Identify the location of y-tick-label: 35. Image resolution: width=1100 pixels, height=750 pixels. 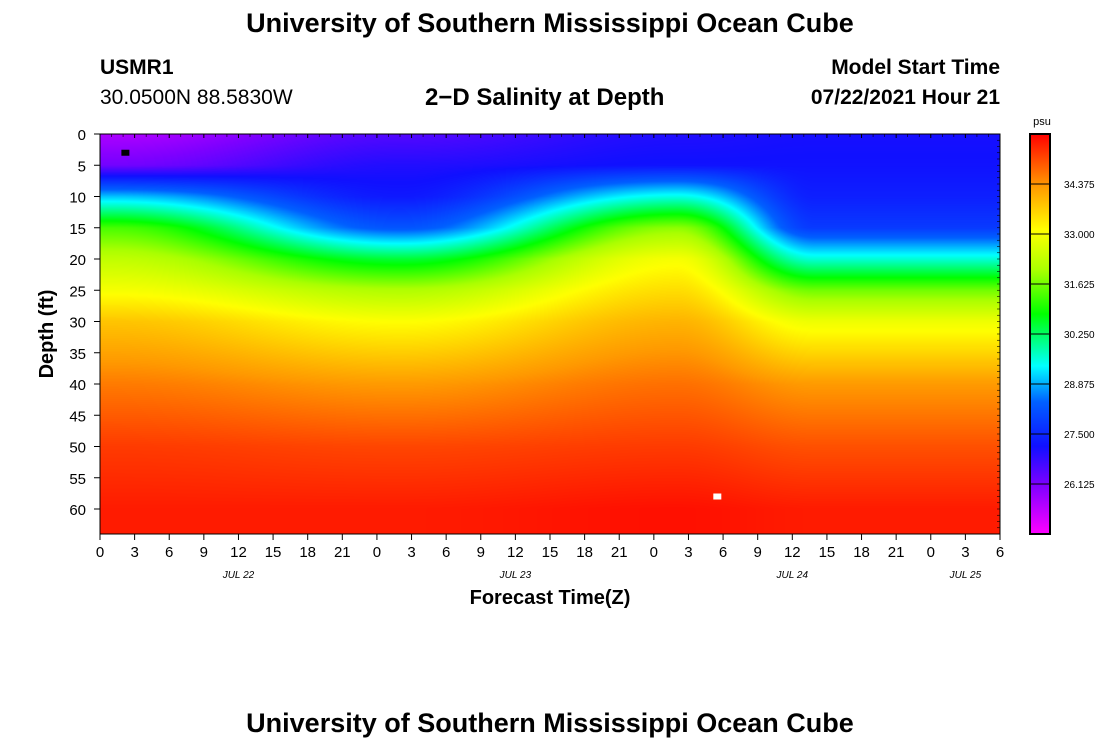
(77, 354).